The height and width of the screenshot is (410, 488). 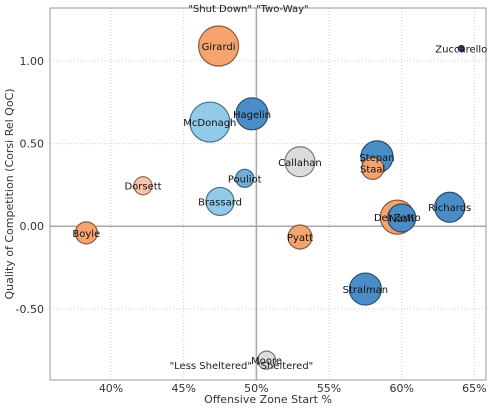 I want to click on bubble-stralman, so click(x=365, y=289).